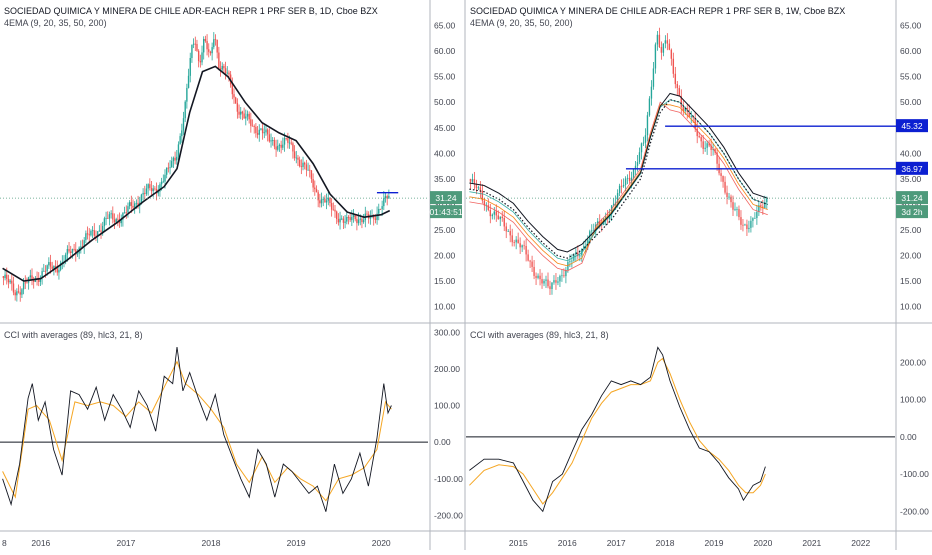 This screenshot has width=932, height=555. What do you see at coordinates (381, 543) in the screenshot?
I see `left-x-tick: 2020` at bounding box center [381, 543].